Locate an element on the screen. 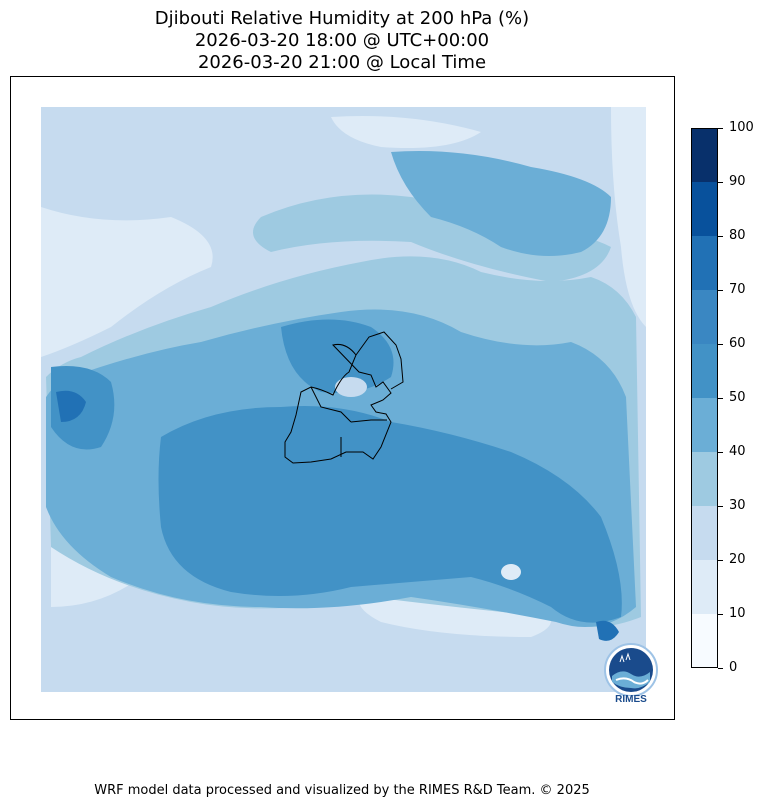 The image size is (764, 808). colorbar-tick-label: 70 is located at coordinates (737, 289).